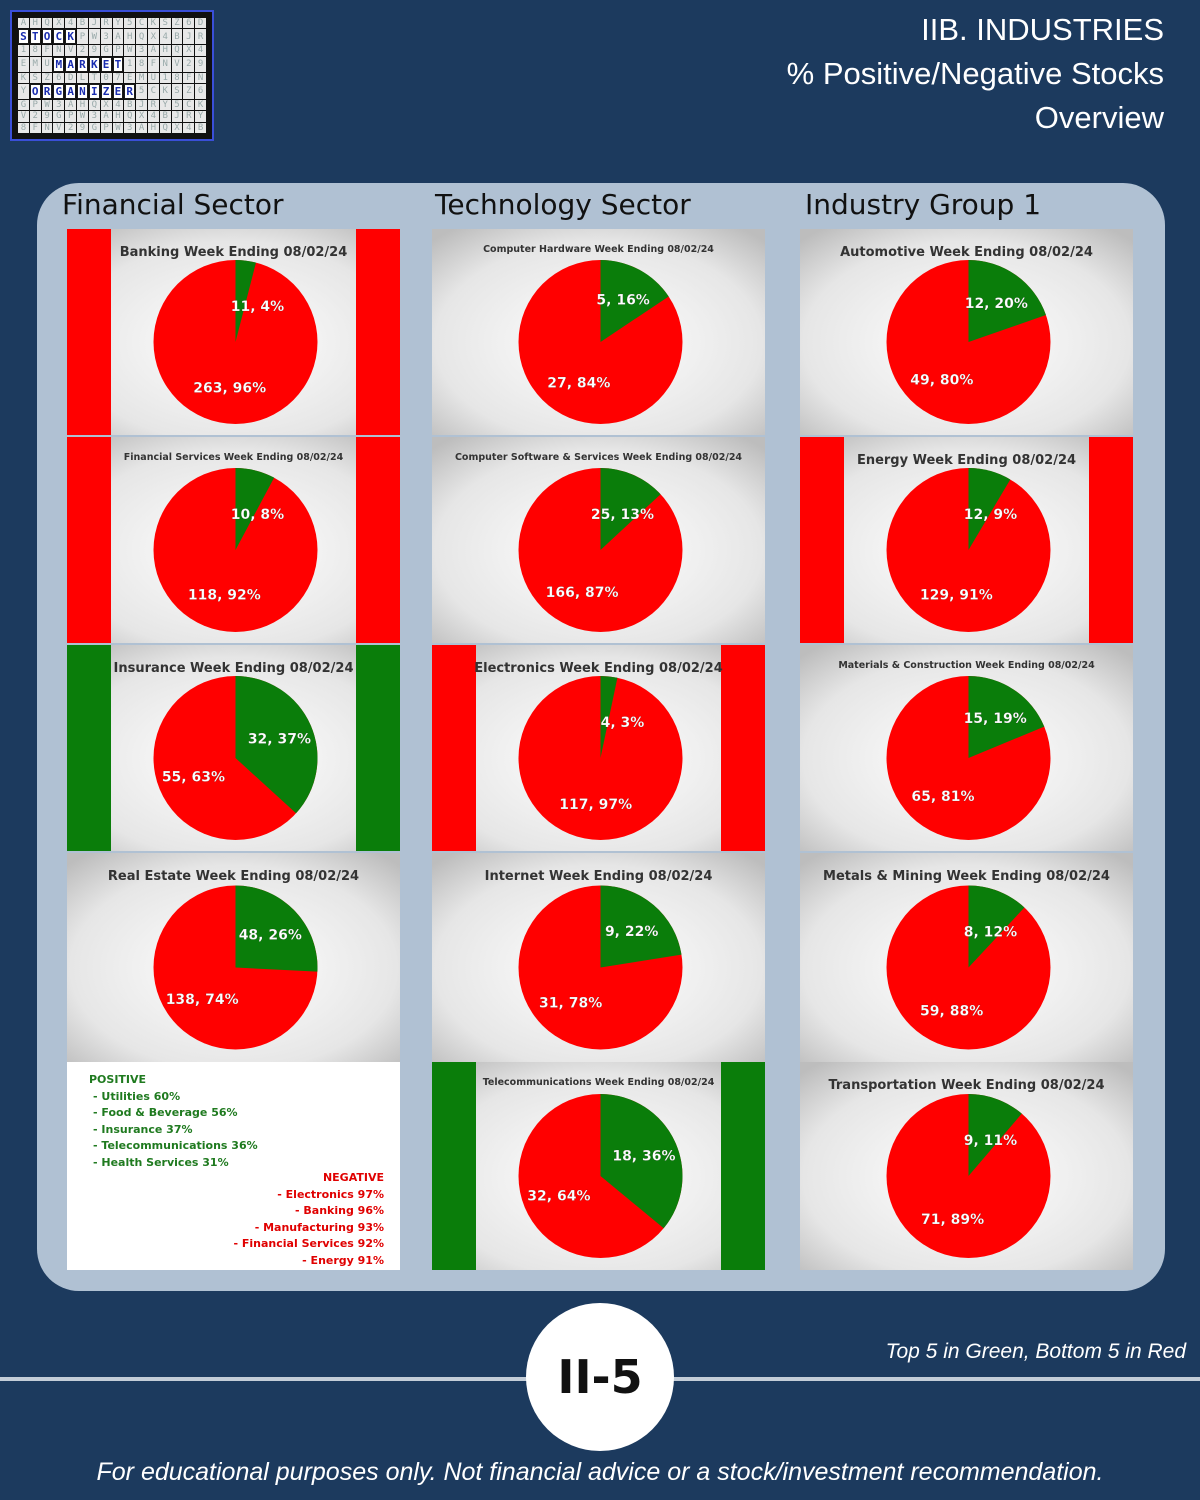 The height and width of the screenshot is (1500, 1200). What do you see at coordinates (233, 668) in the screenshot?
I see `chart-title: Insurance Week Ending 08/02/24` at bounding box center [233, 668].